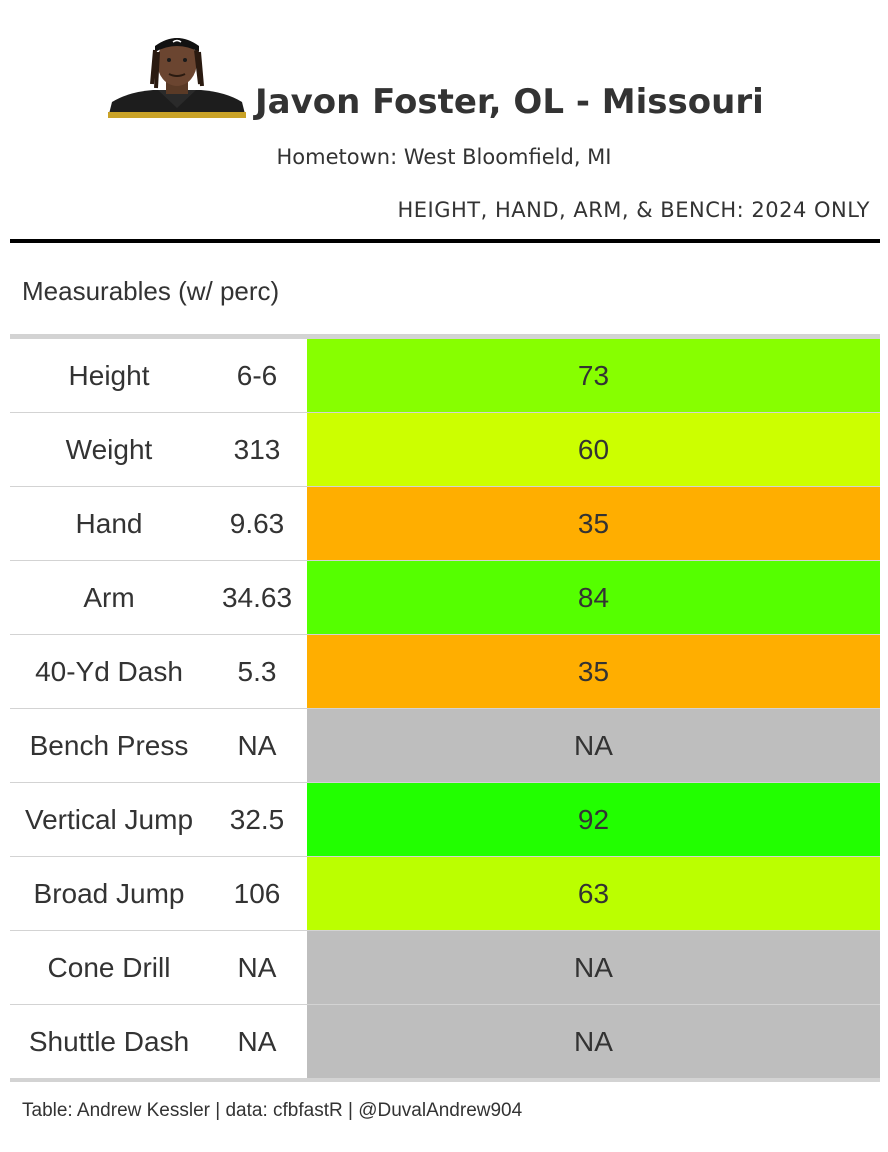  What do you see at coordinates (257, 523) in the screenshot?
I see `measurable-value: 9.63` at bounding box center [257, 523].